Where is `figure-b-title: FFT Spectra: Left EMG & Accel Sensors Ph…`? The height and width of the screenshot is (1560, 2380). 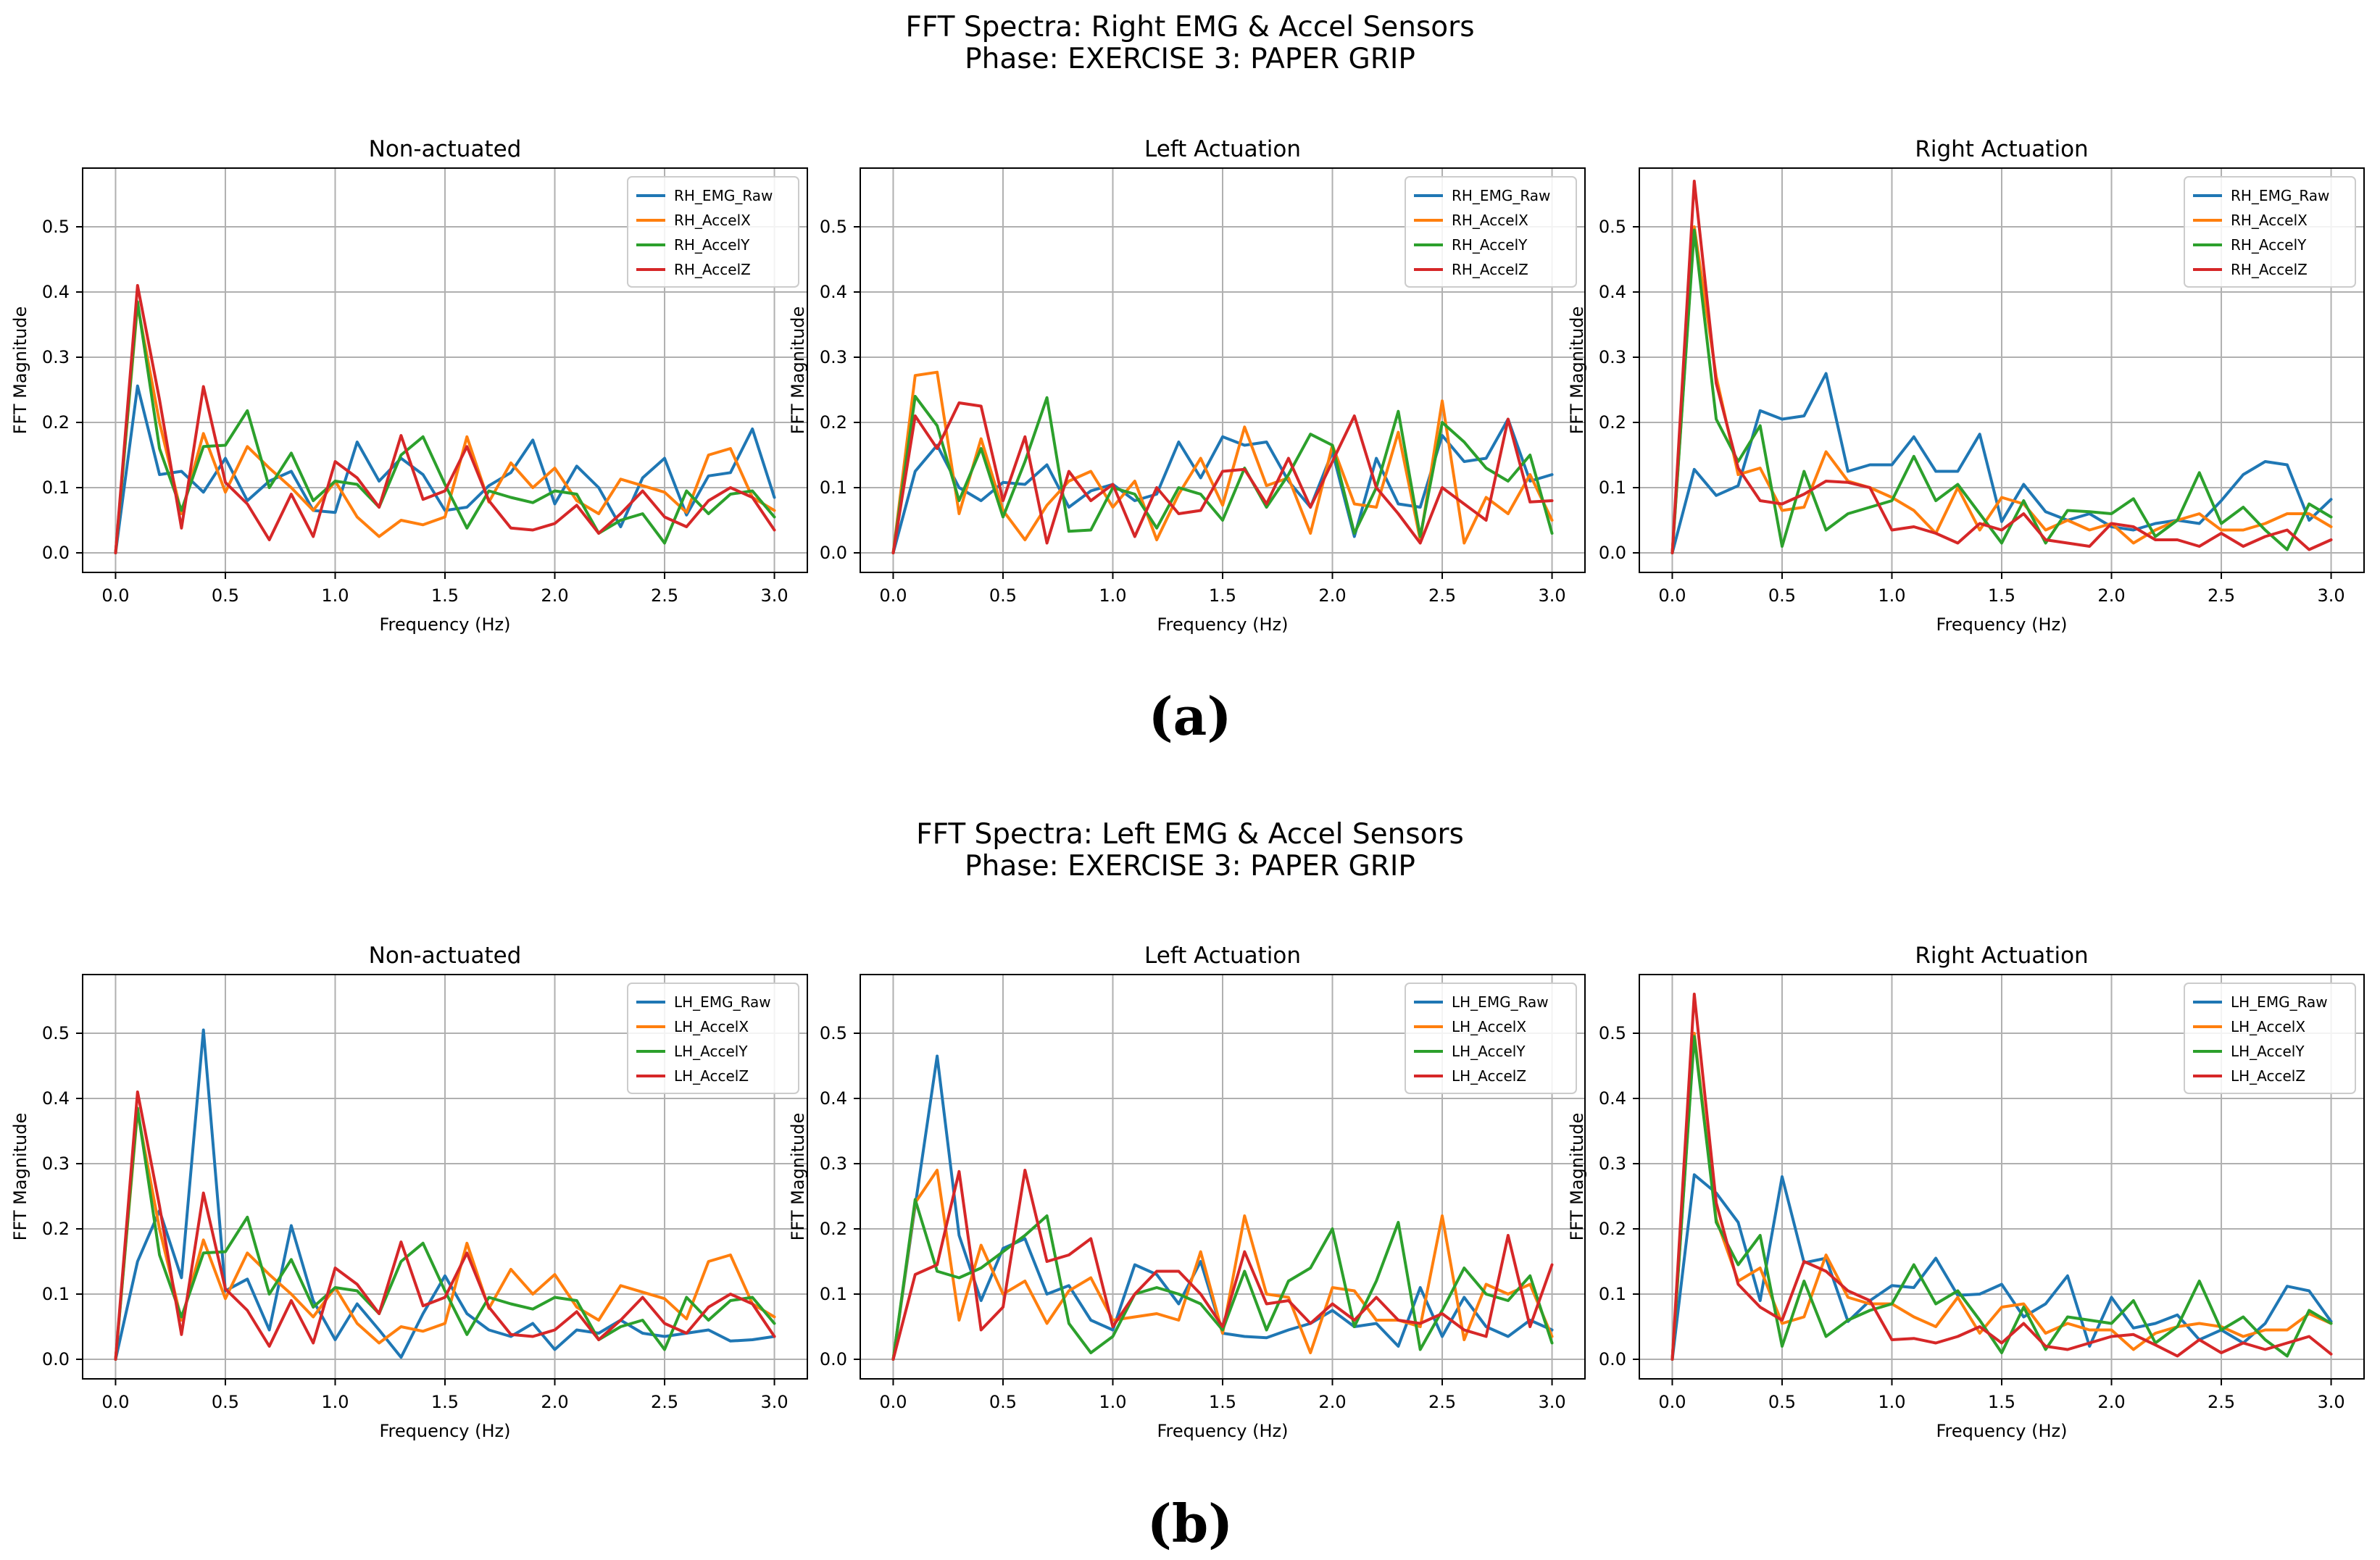
figure-b-title: FFT Spectra: Left EMG & Accel Sensors Ph… is located at coordinates (1190, 851).